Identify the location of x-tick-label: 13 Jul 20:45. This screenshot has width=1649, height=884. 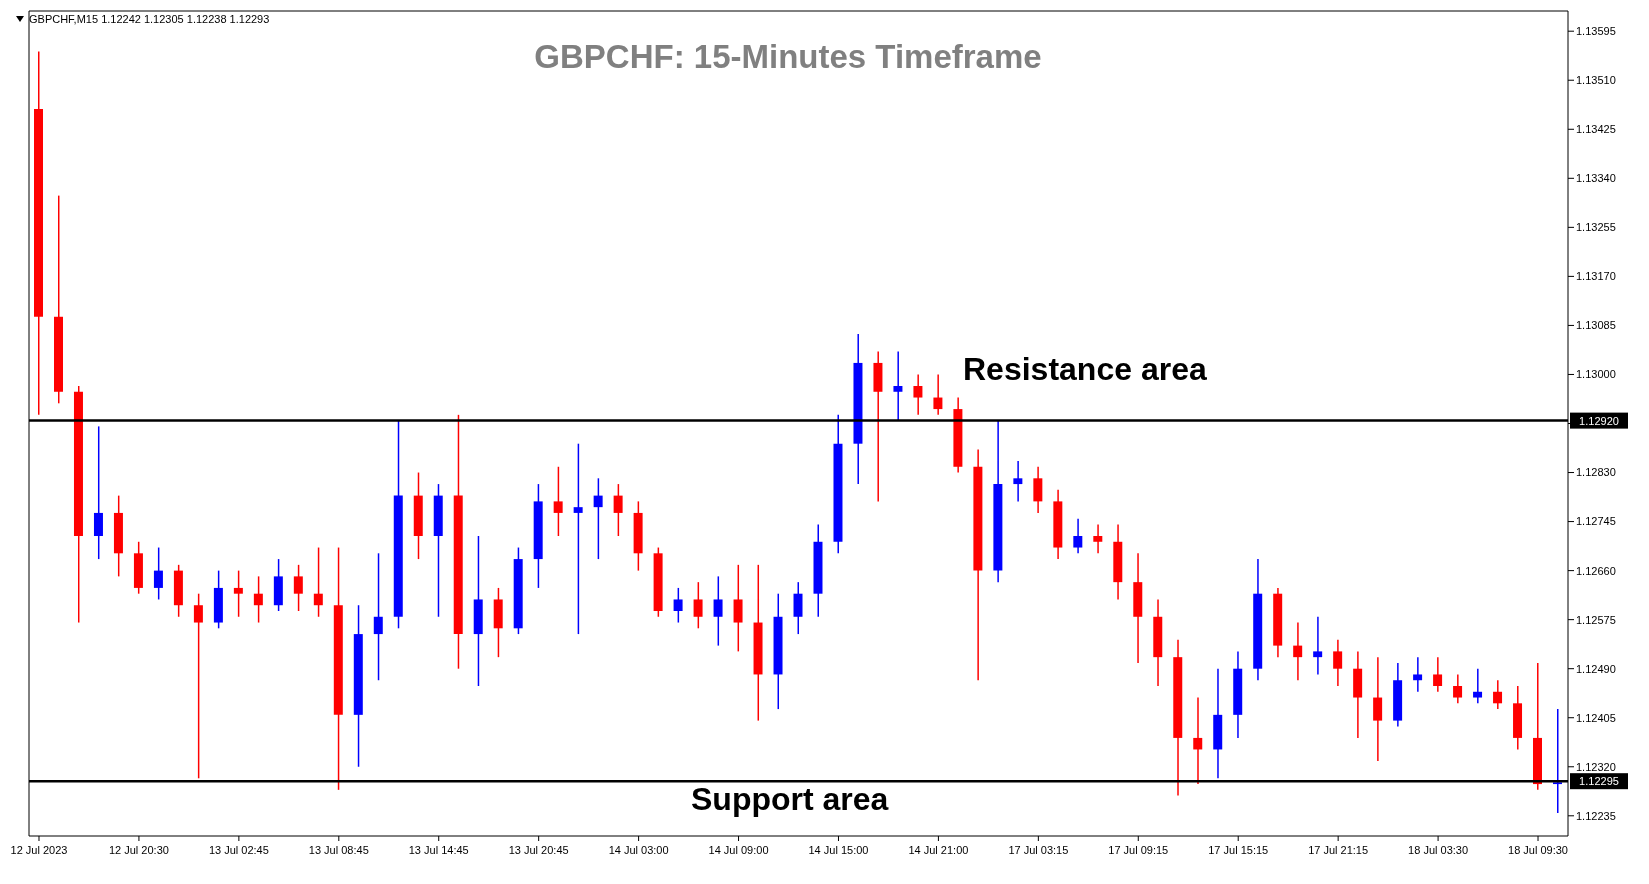
(538, 850).